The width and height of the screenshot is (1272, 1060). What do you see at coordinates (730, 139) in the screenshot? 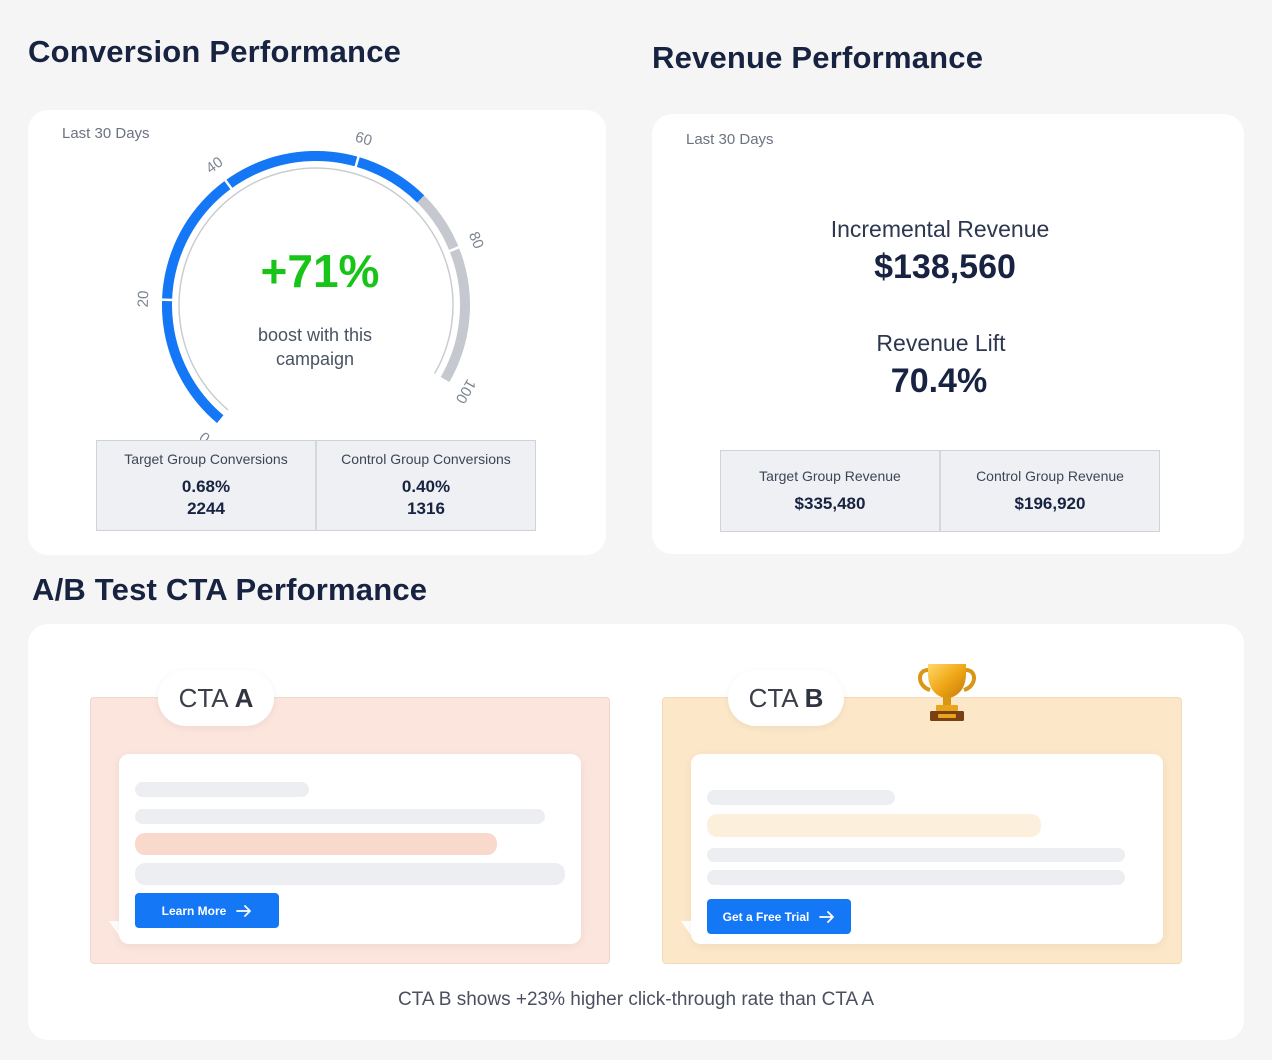
I see `revenue-period: Last 30 Days` at bounding box center [730, 139].